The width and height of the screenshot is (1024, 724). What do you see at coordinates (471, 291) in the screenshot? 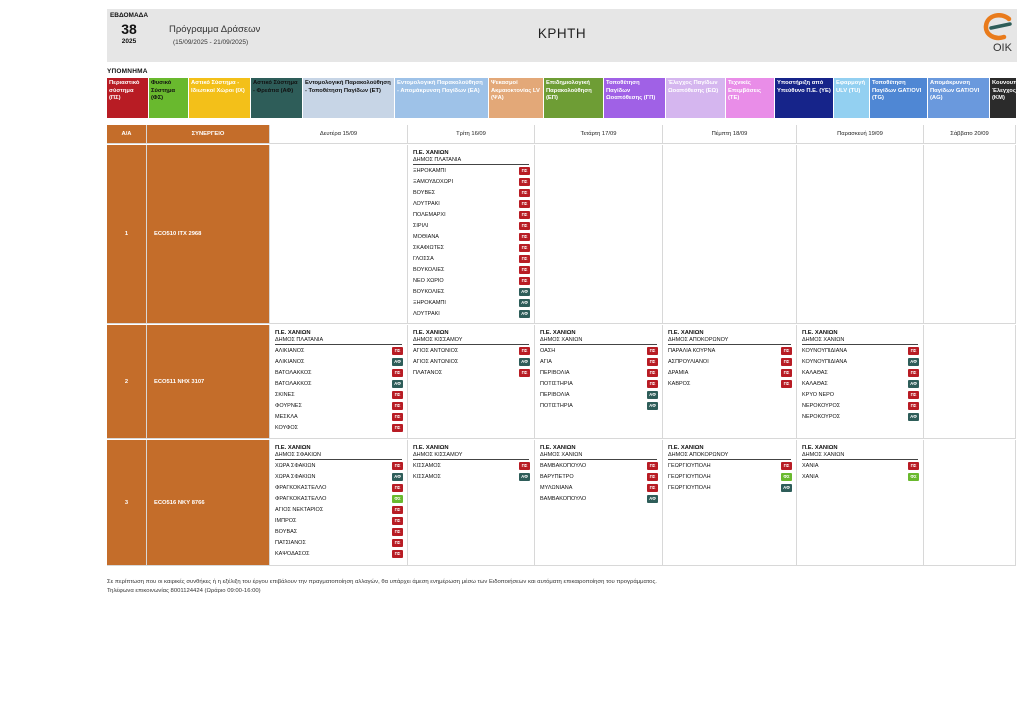
I see `list-item: ΒΟΥΚΟΛΙΕΣ ΑΦ` at bounding box center [471, 291].